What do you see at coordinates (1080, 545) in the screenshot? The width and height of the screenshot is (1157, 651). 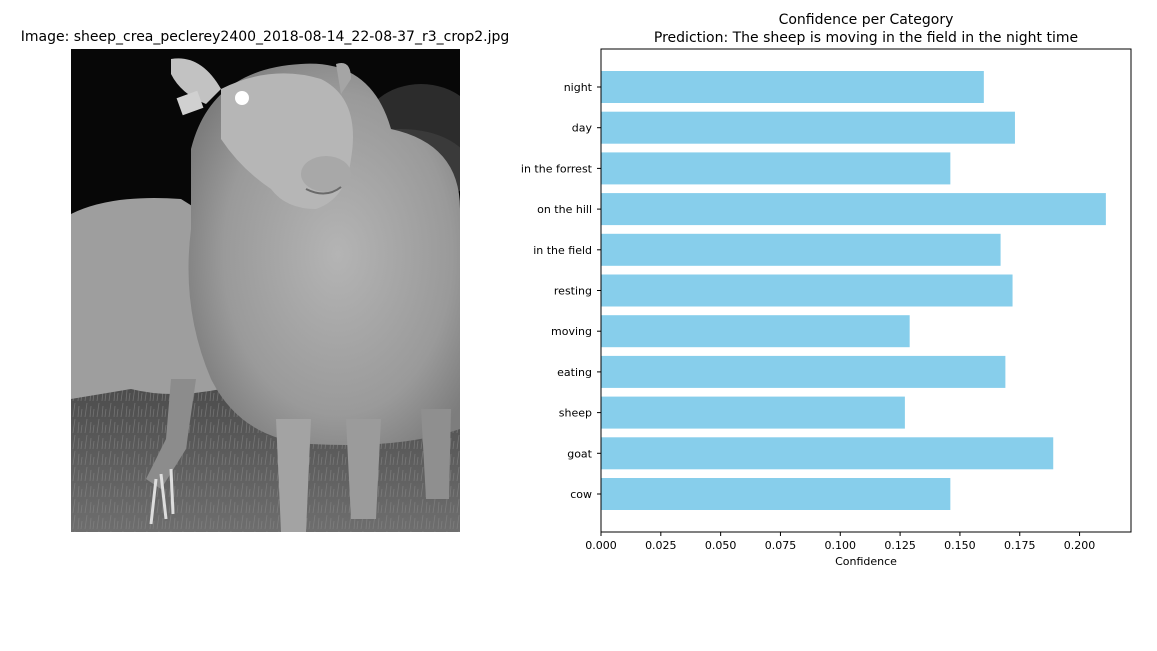 I see `x-tick-label: 0.200` at bounding box center [1080, 545].